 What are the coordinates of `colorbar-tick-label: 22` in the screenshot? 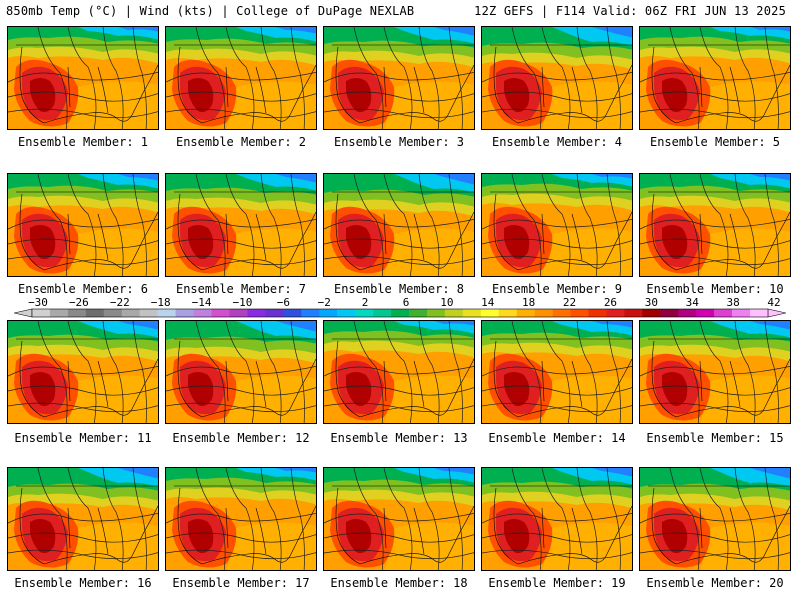 It's located at (569, 303).